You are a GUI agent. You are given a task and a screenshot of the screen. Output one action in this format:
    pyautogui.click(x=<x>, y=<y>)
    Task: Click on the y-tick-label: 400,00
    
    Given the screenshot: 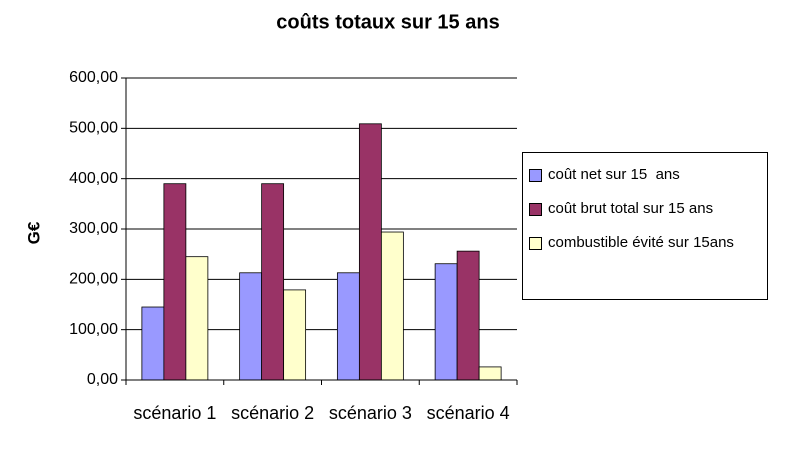 What is the action you would take?
    pyautogui.click(x=93, y=178)
    